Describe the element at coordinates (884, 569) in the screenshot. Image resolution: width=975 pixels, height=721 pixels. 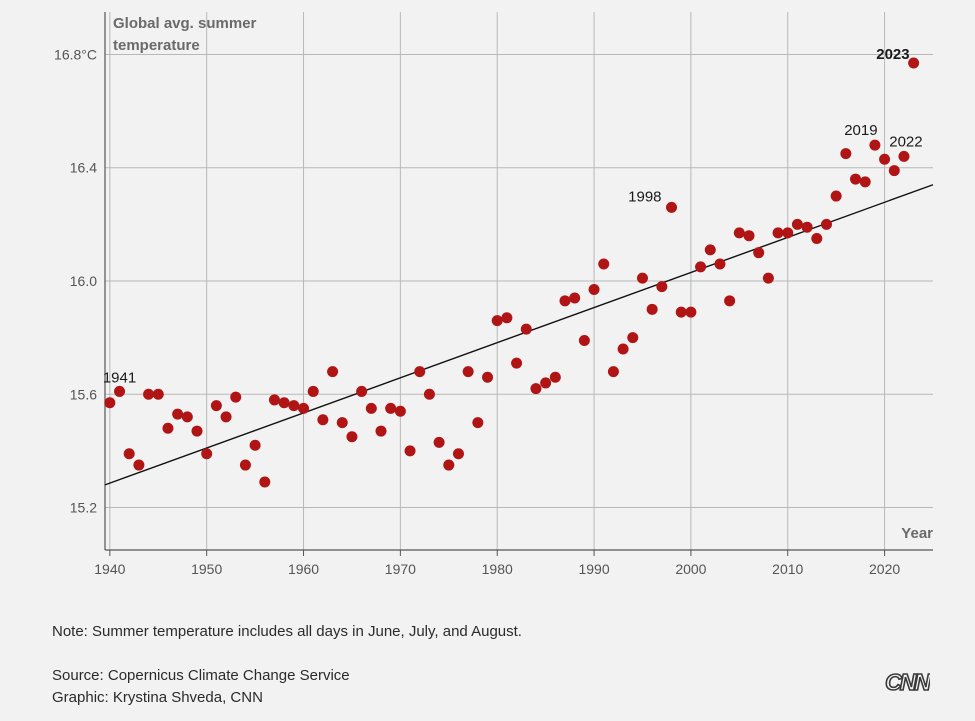
I see `x-tick-label: 2020` at that location.